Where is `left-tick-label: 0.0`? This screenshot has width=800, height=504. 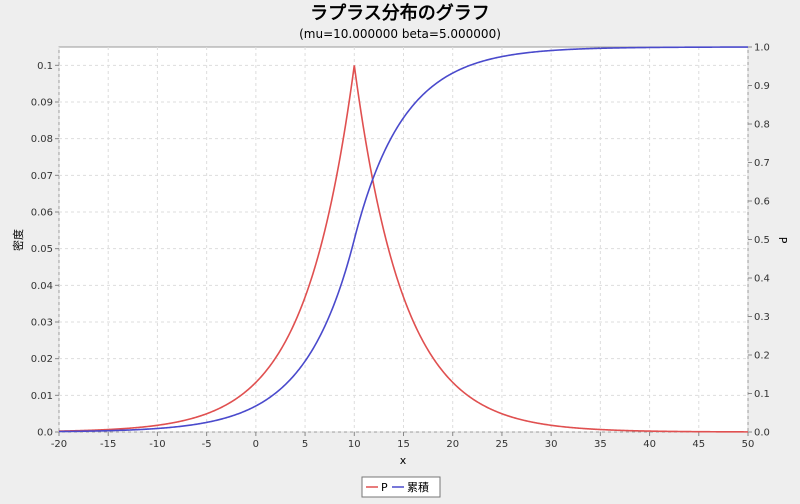
left-tick-label: 0.0 is located at coordinates (45, 433).